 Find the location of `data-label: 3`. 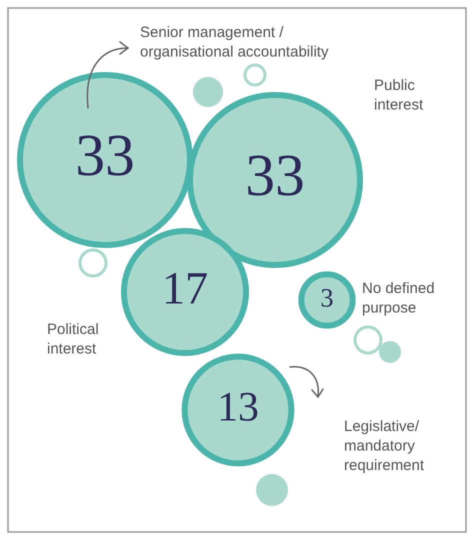

data-label: 3 is located at coordinates (327, 298).